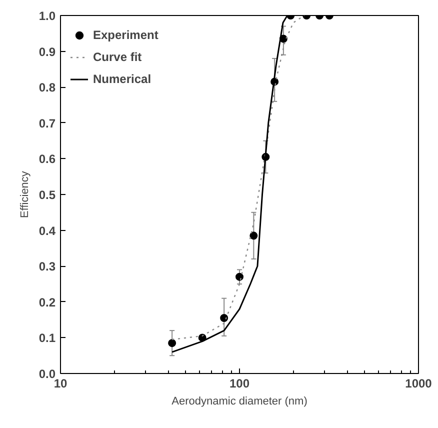  I want to click on y-tick-label: 0.3, so click(47, 267).